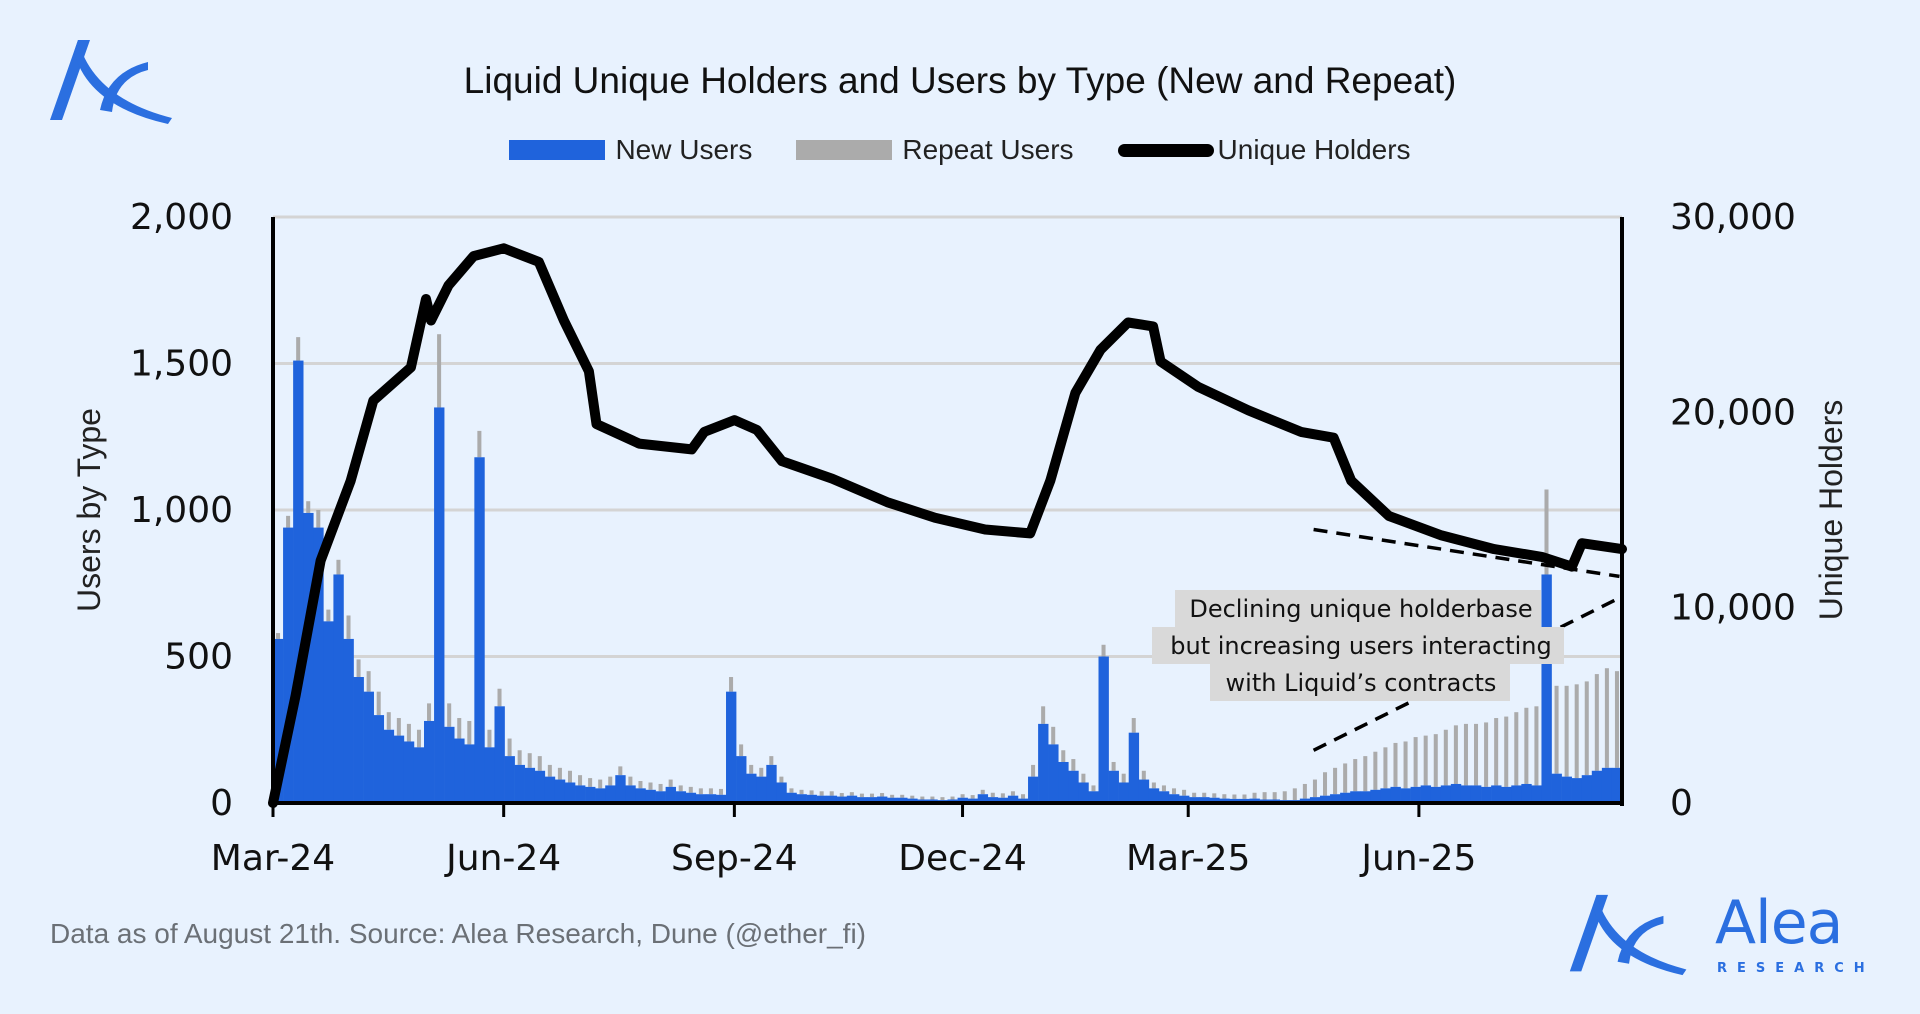  I want to click on legend-swatch-unique-holders, so click(1165, 150).